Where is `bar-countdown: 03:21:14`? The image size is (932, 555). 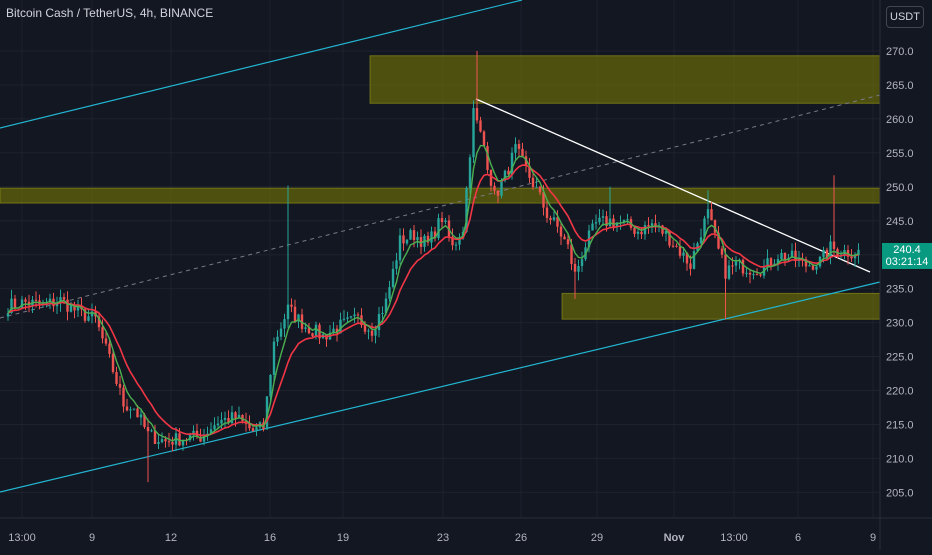
bar-countdown: 03:21:14 is located at coordinates (907, 262).